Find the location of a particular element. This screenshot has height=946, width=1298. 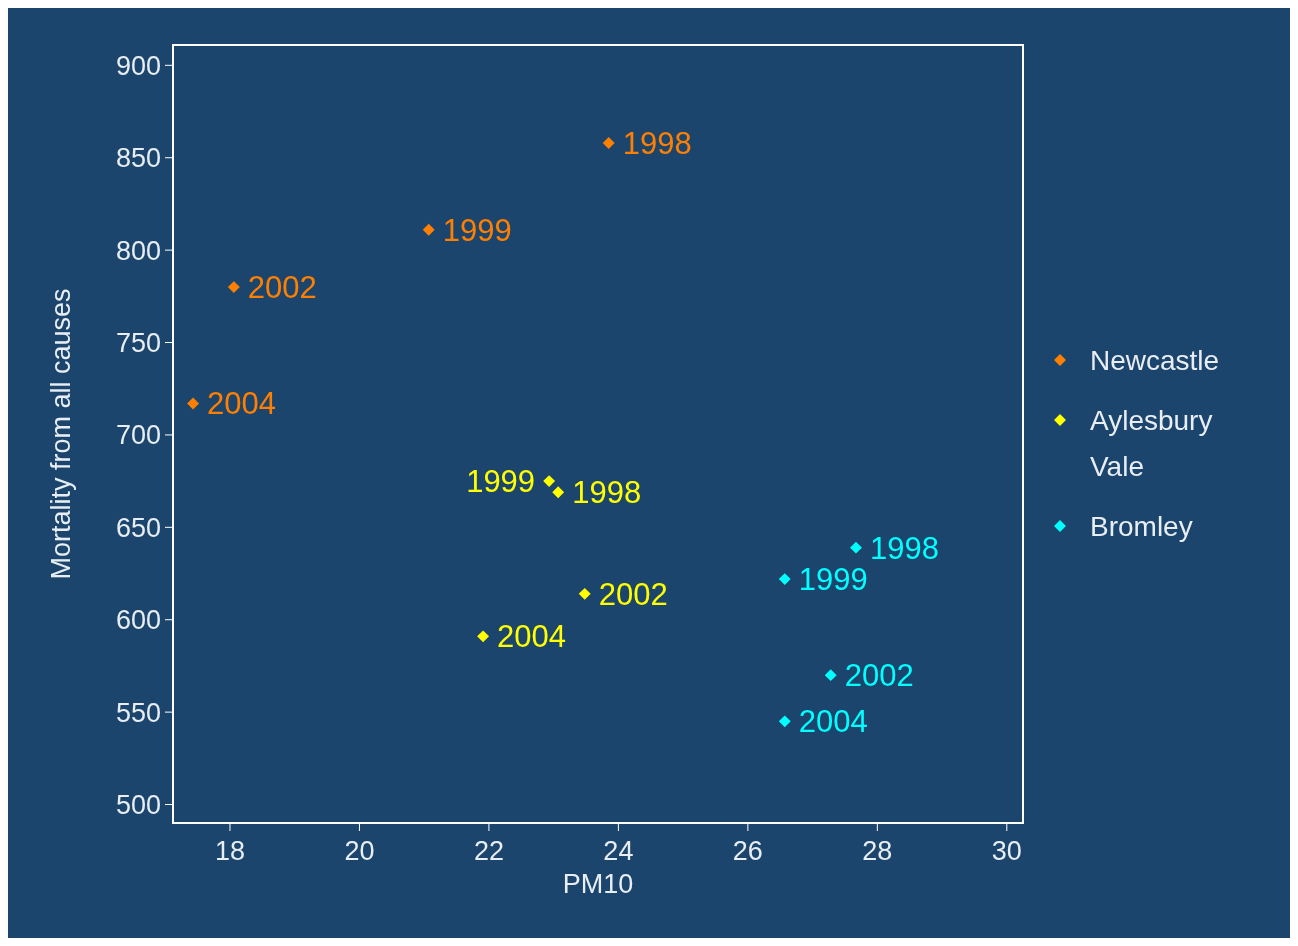

x-tick-label: 26 is located at coordinates (747, 851).